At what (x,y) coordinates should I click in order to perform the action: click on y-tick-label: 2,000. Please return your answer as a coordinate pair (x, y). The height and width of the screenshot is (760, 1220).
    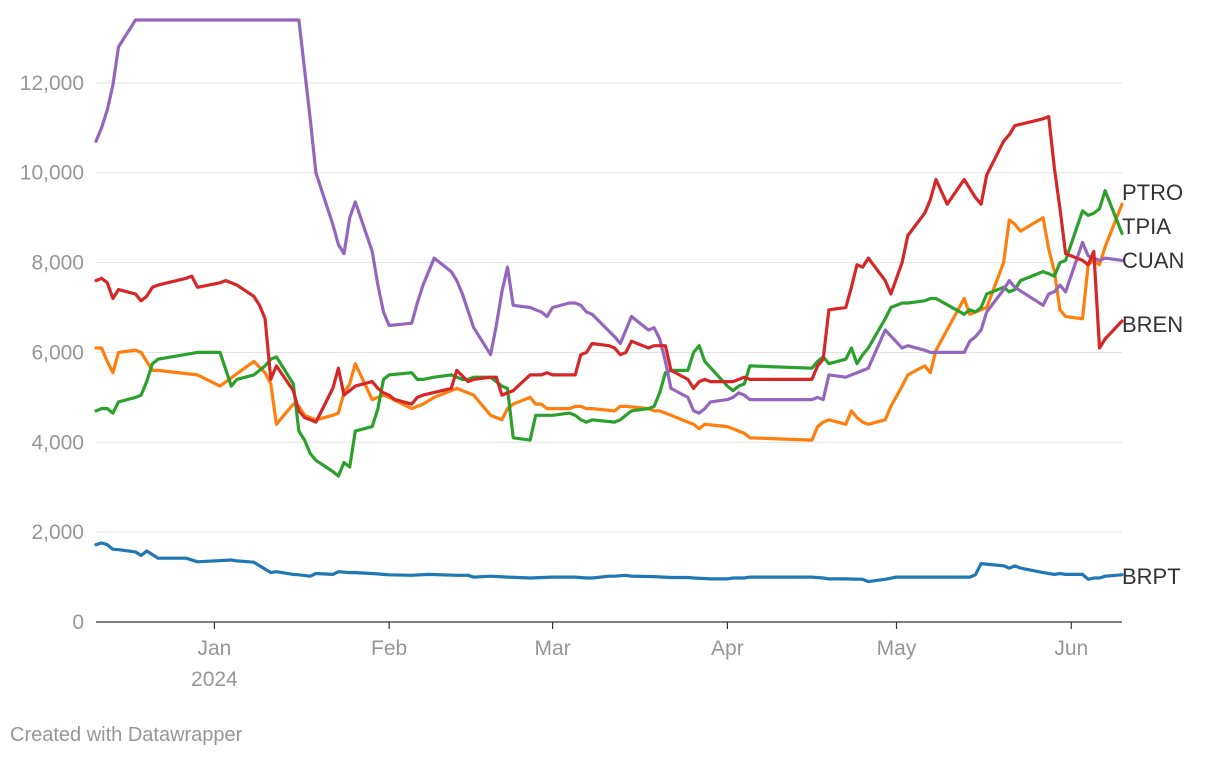
    Looking at the image, I should click on (57, 532).